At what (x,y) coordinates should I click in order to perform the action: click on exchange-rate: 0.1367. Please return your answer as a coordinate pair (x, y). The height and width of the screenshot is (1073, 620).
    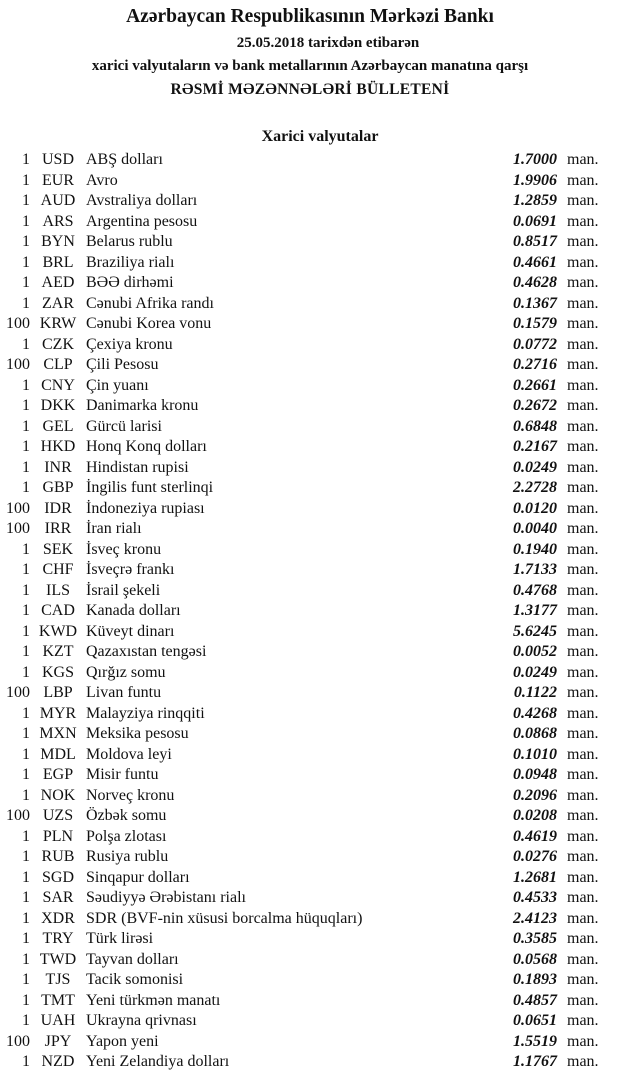
    Looking at the image, I should click on (535, 303).